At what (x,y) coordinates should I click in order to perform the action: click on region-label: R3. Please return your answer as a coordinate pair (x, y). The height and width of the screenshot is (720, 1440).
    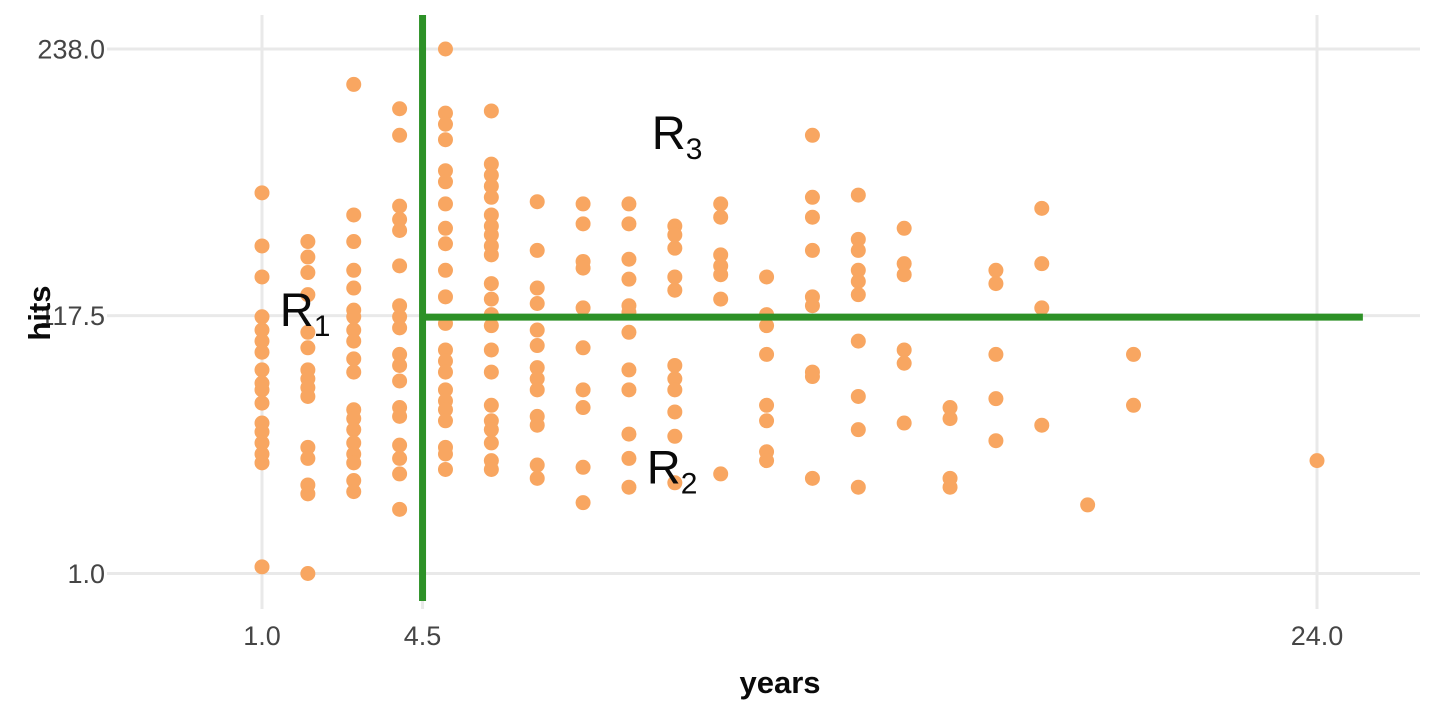
    Looking at the image, I should click on (677, 136).